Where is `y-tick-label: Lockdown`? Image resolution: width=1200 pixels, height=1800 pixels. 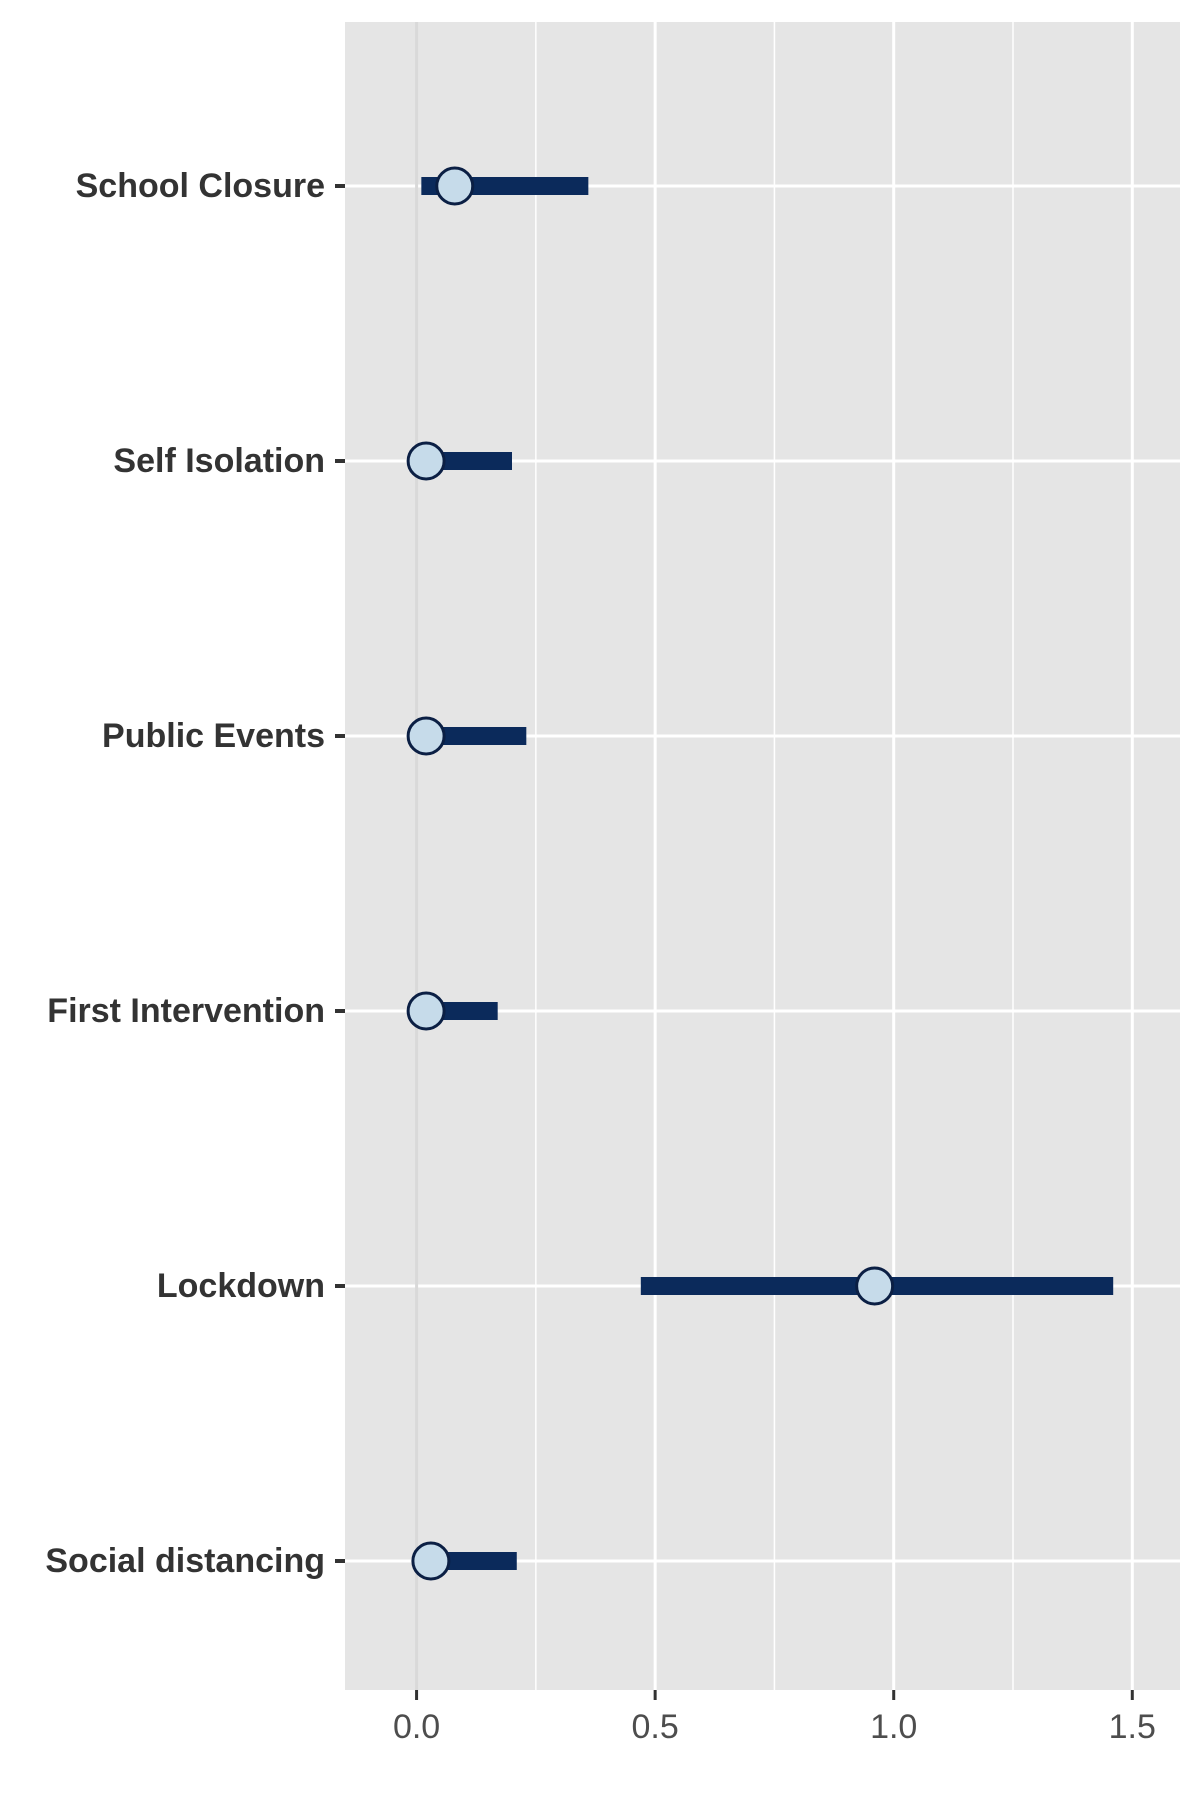 y-tick-label: Lockdown is located at coordinates (241, 1286).